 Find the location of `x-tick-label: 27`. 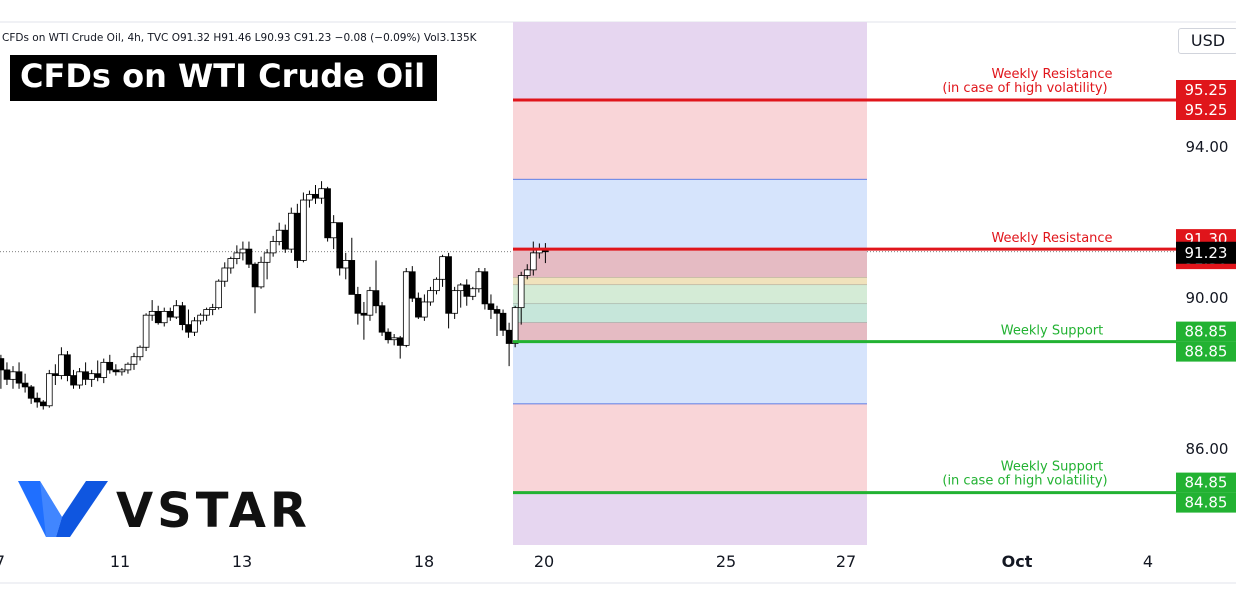

x-tick-label: 27 is located at coordinates (846, 561).